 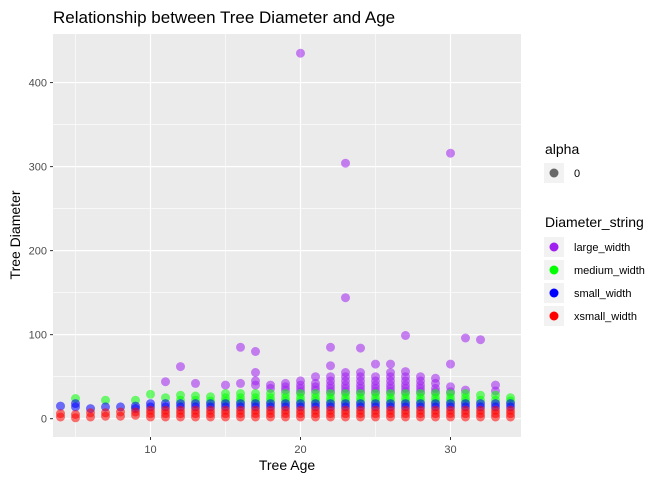 What do you see at coordinates (609, 271) in the screenshot?
I see `legend-label: medium_width` at bounding box center [609, 271].